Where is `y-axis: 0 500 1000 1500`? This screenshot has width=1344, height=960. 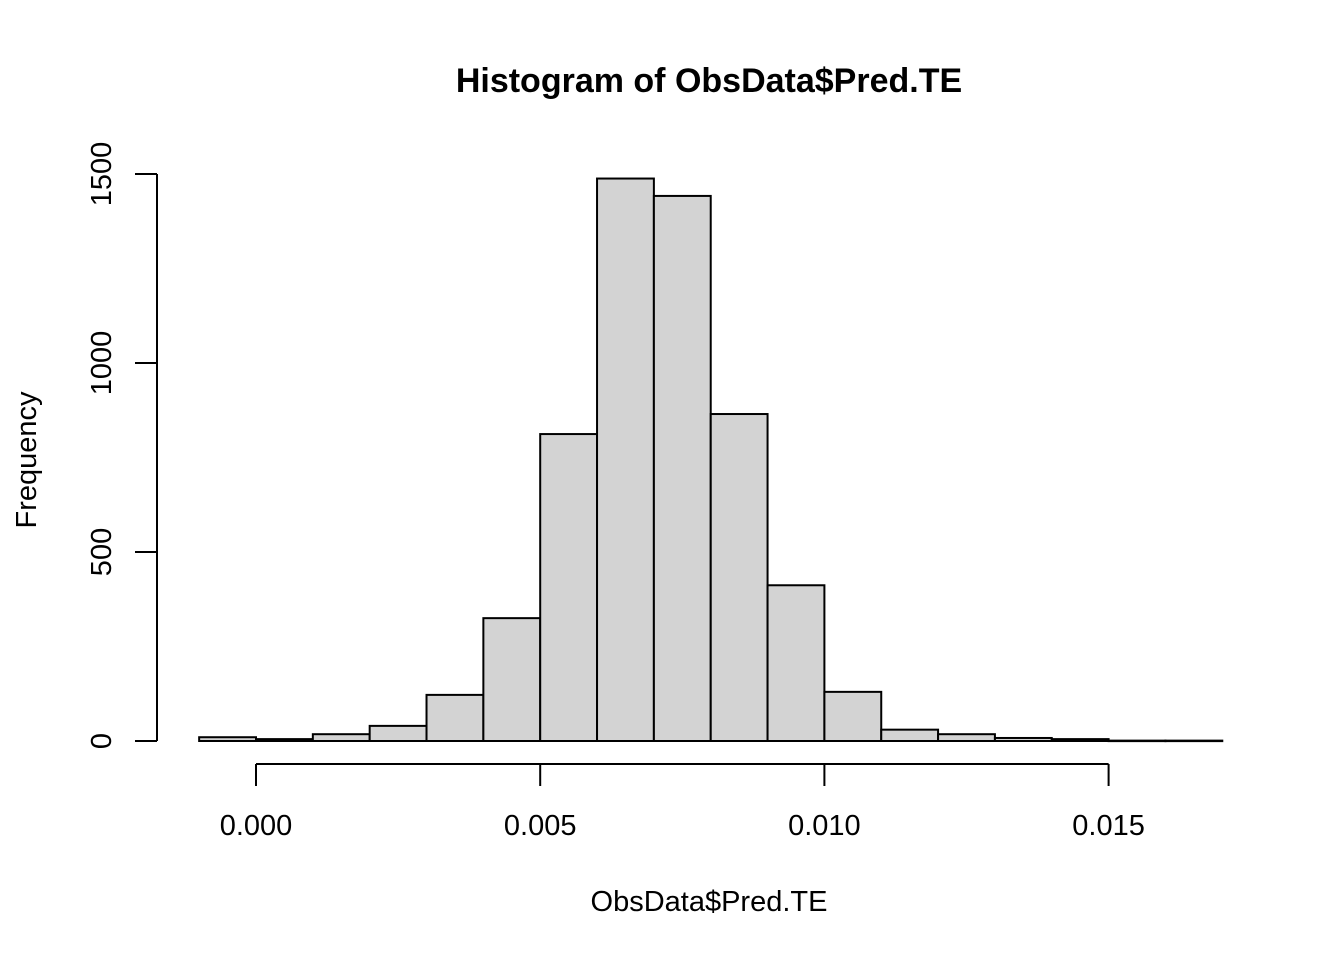 y-axis: 0 500 1000 1500 is located at coordinates (122, 445).